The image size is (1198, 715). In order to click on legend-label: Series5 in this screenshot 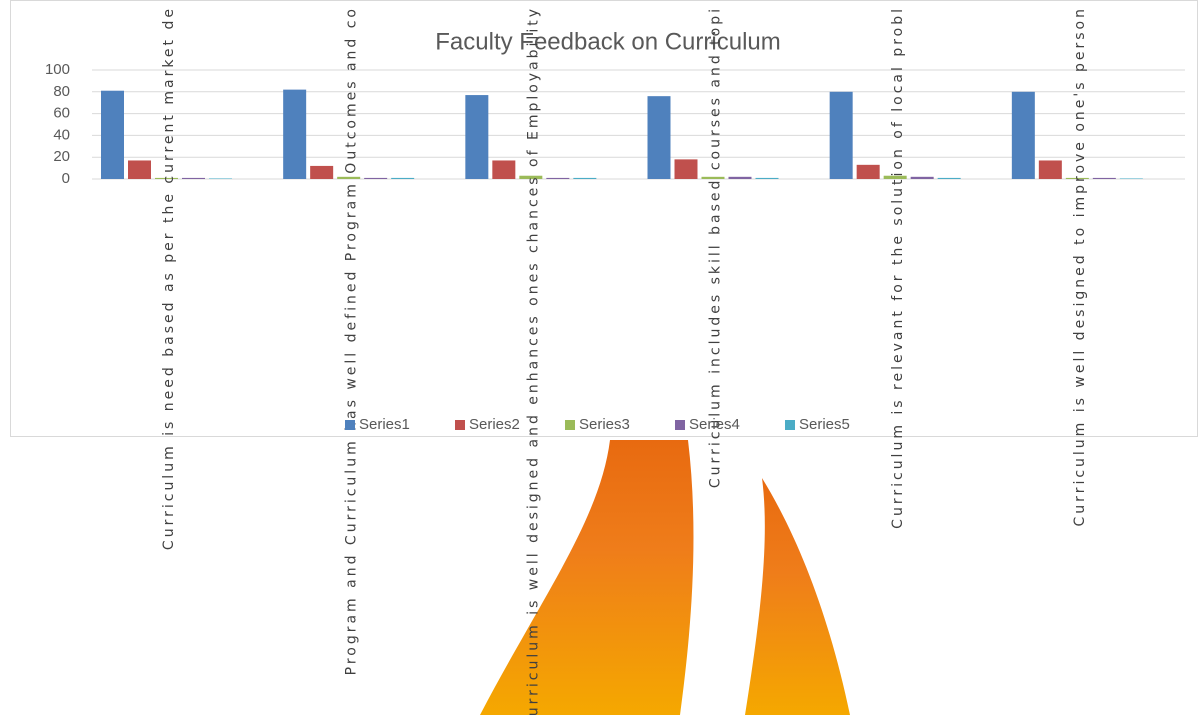, I will do `click(824, 424)`.